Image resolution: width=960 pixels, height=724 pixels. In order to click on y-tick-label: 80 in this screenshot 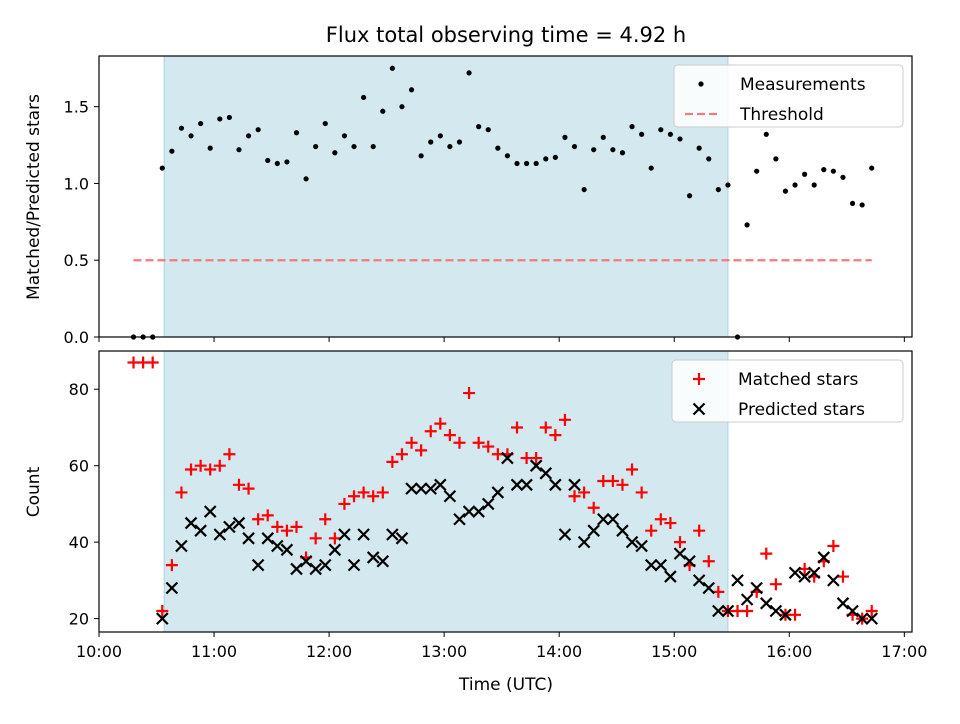, I will do `click(79, 389)`.